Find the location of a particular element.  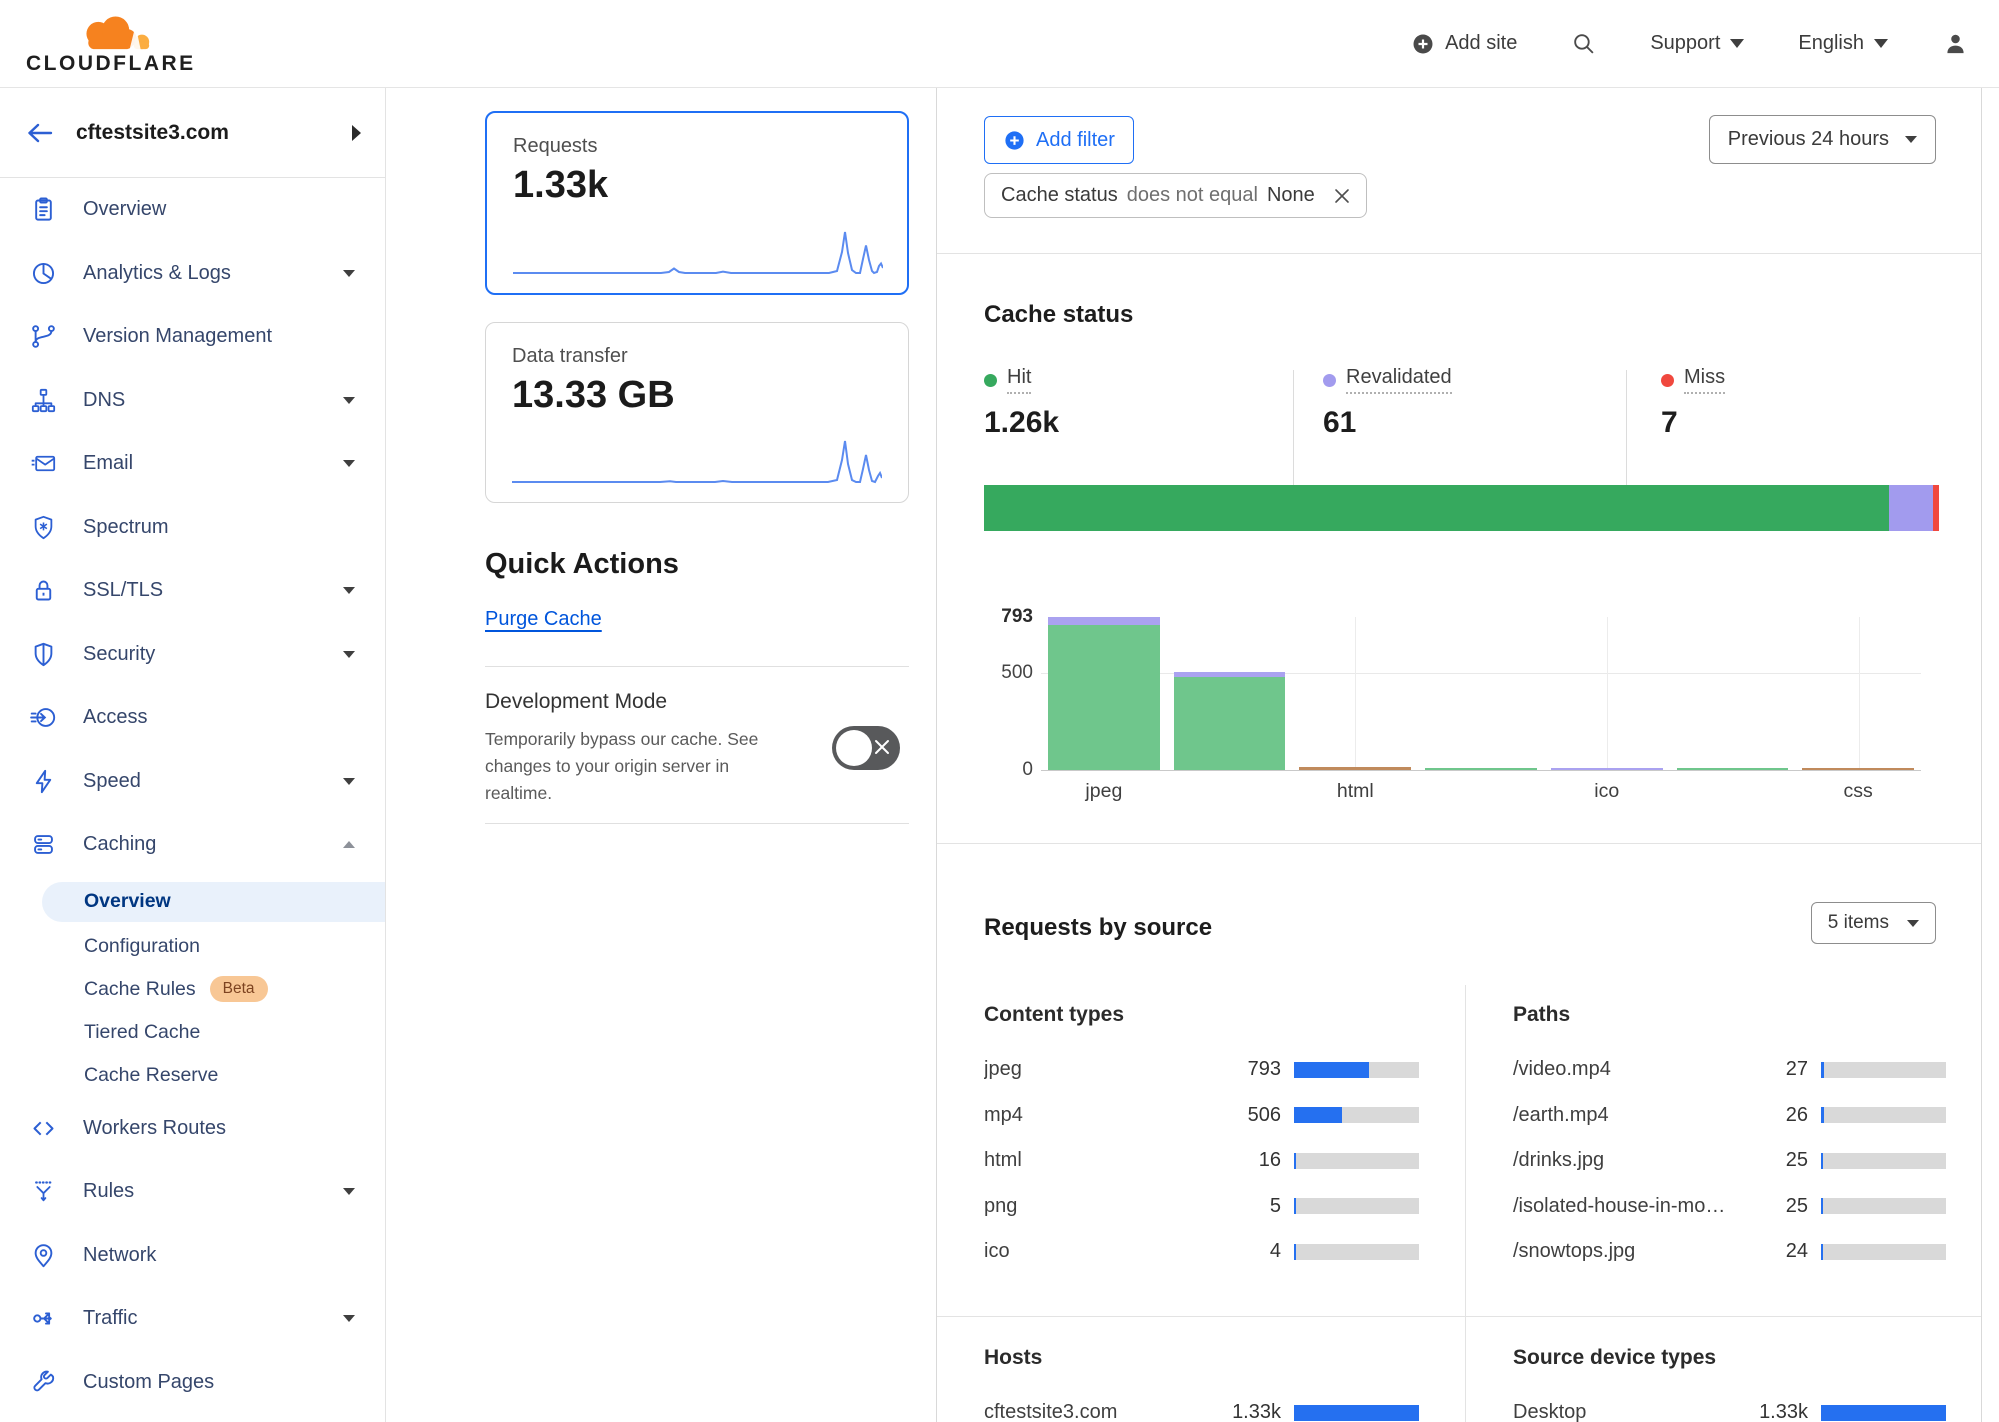

submenu-item-overview: Overview is located at coordinates (213, 901).